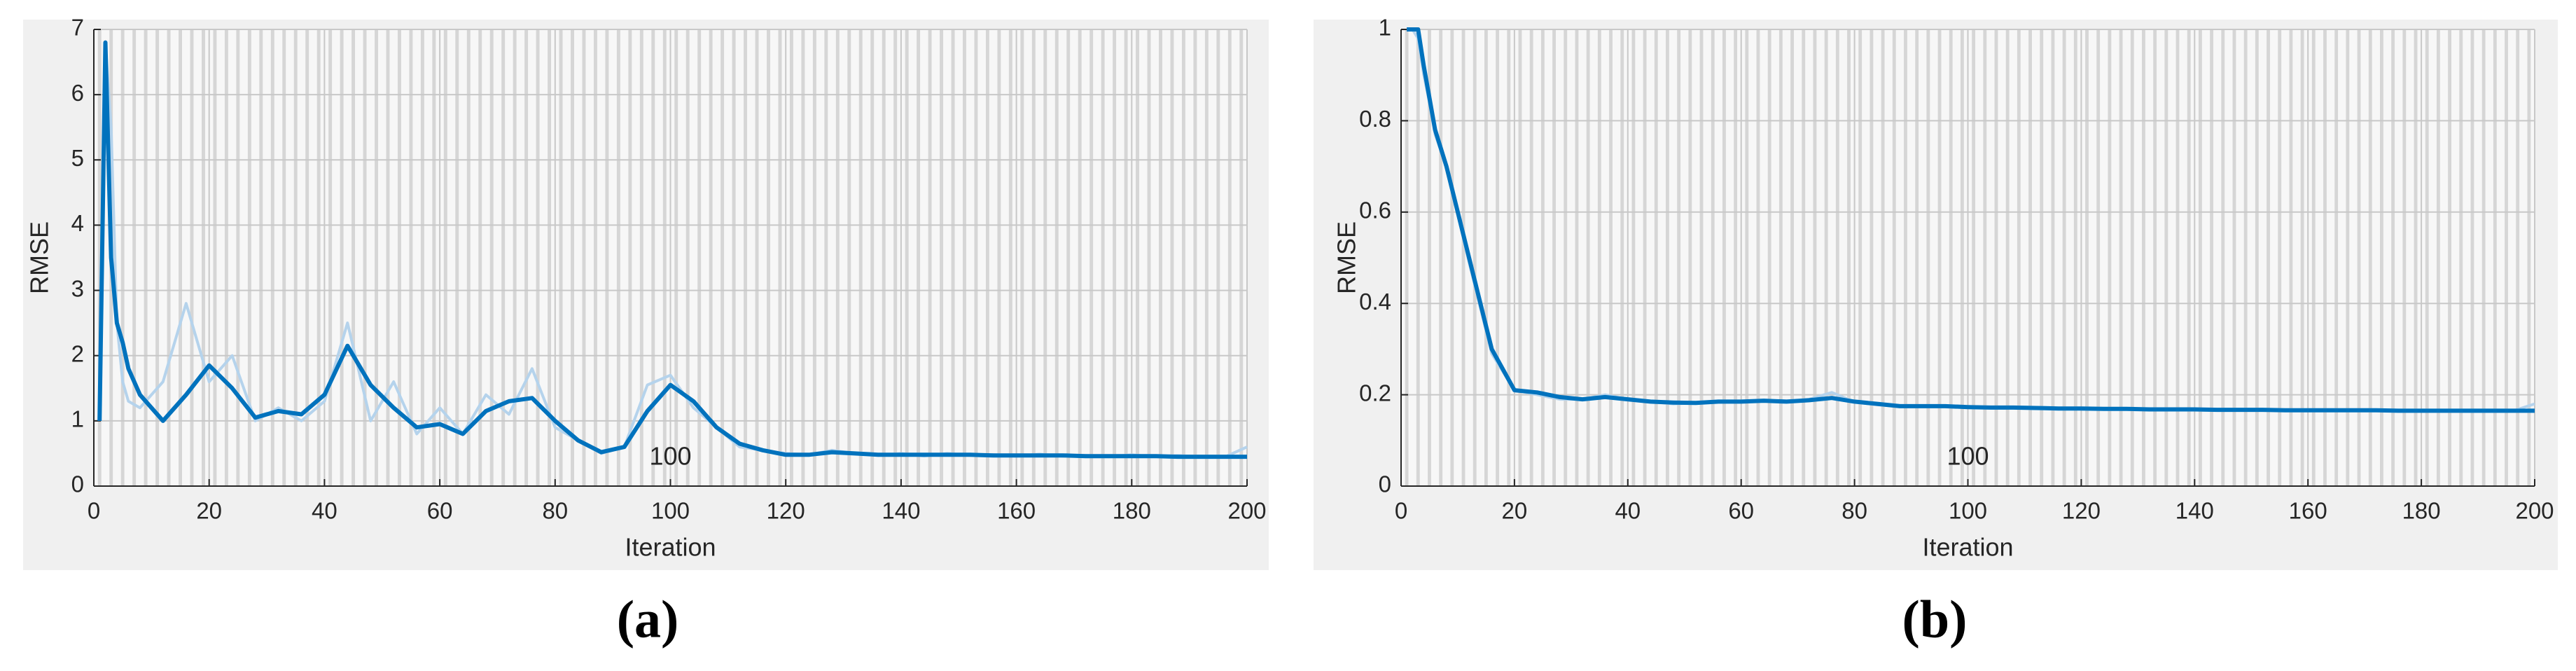 The image size is (2576, 671). I want to click on x-tick-label: 40, so click(324, 511).